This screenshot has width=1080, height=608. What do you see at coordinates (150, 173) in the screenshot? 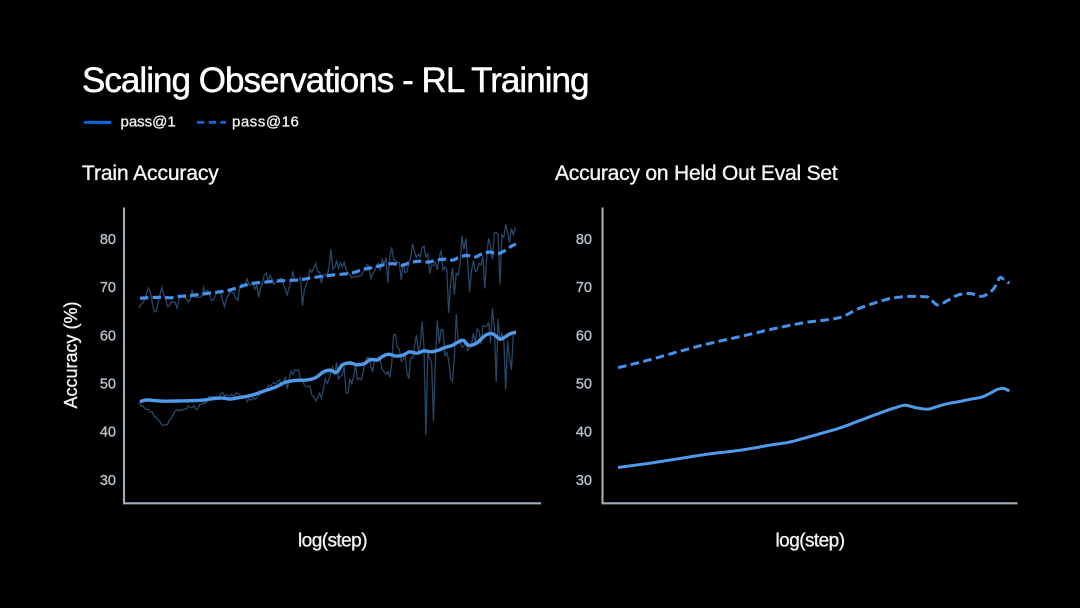
I see `svg-text: Train Accuracy` at bounding box center [150, 173].